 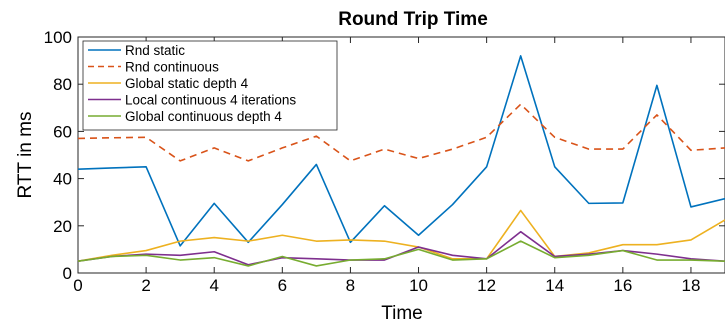 What do you see at coordinates (350, 285) in the screenshot?
I see `x-tick-label: 8` at bounding box center [350, 285].